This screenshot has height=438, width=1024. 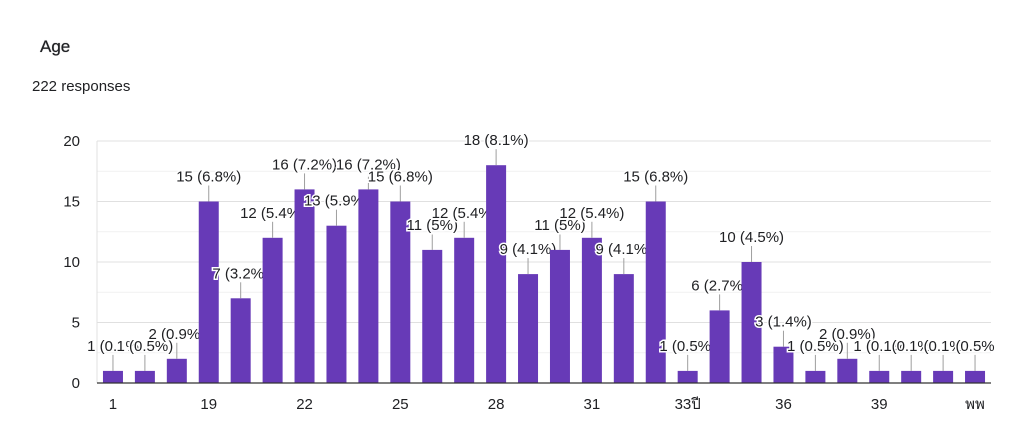 What do you see at coordinates (879, 404) in the screenshot?
I see `x-tick-label: 39` at bounding box center [879, 404].